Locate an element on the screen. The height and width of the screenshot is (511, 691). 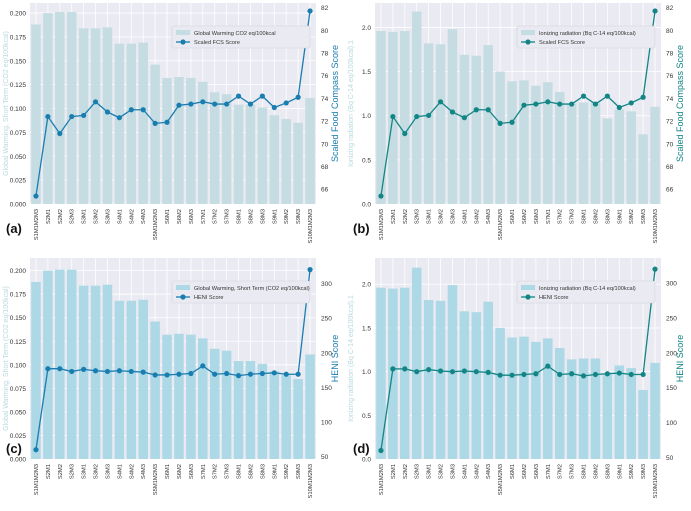
y-tick-label: 1.0 is located at coordinates (366, 372).